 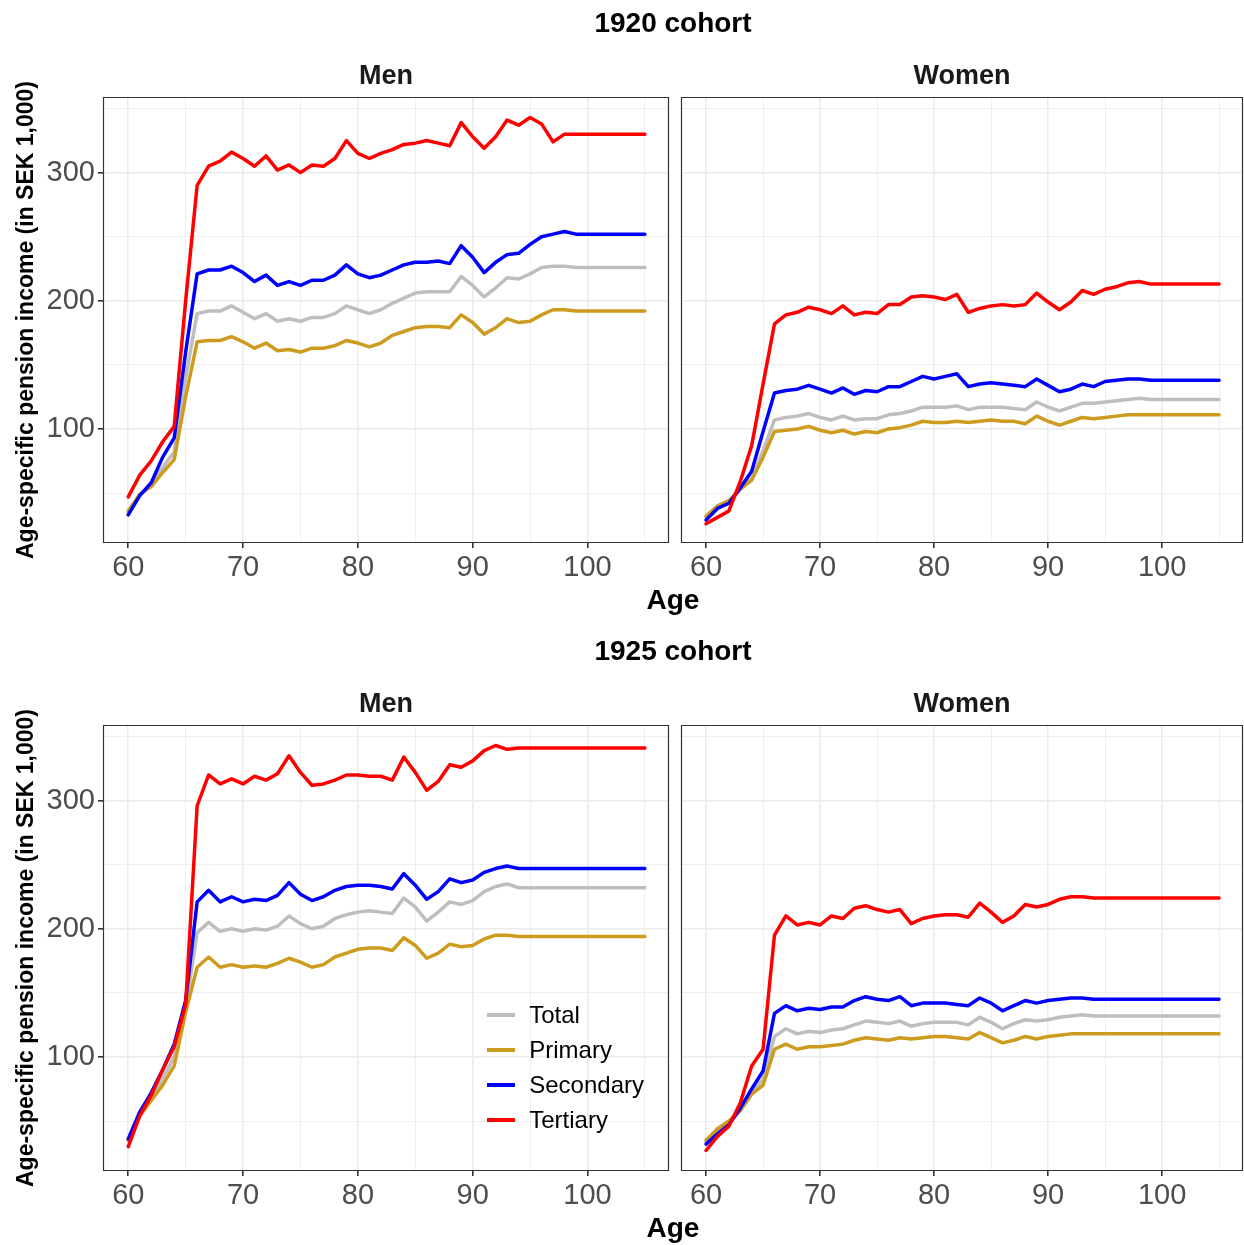 I want to click on chart-title: 1925 cohort, so click(x=673, y=651).